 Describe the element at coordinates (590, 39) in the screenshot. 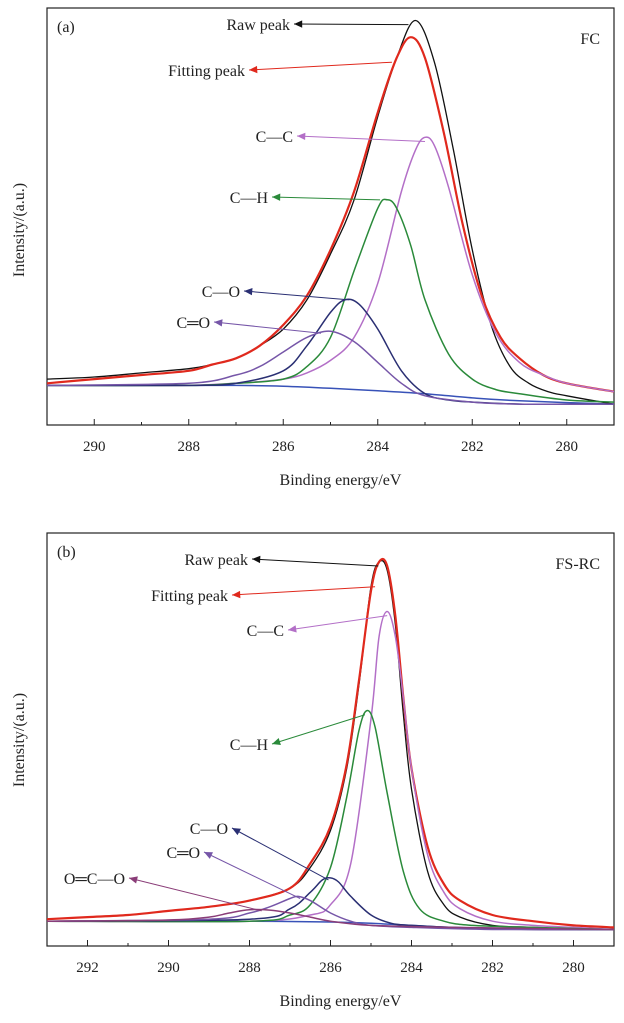

I see `sample-name: FC` at that location.